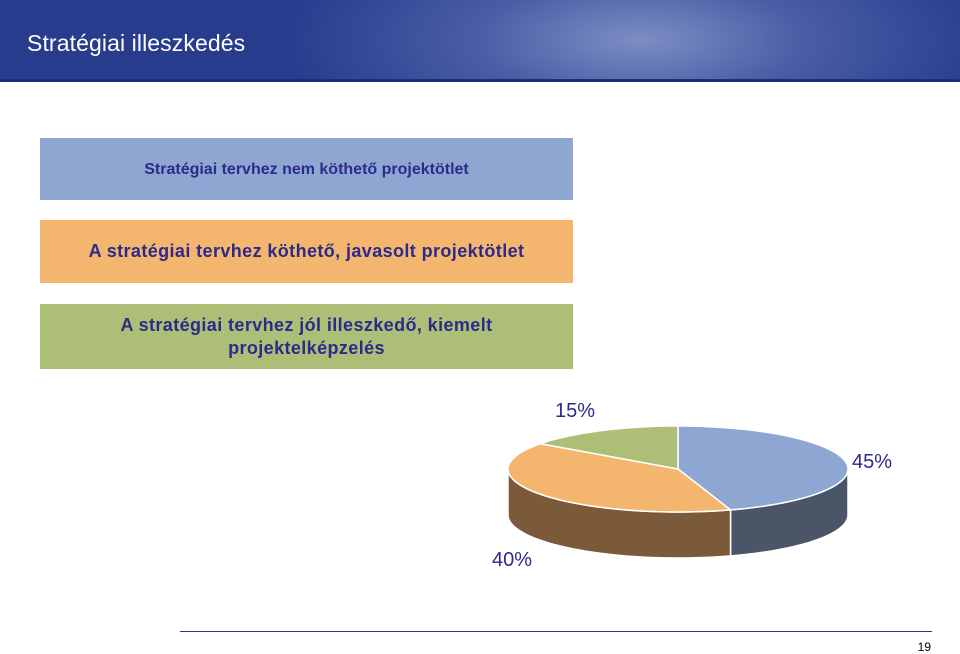 The width and height of the screenshot is (960, 654). Describe the element at coordinates (512, 560) in the screenshot. I see `slice-linked-label: 40%` at that location.